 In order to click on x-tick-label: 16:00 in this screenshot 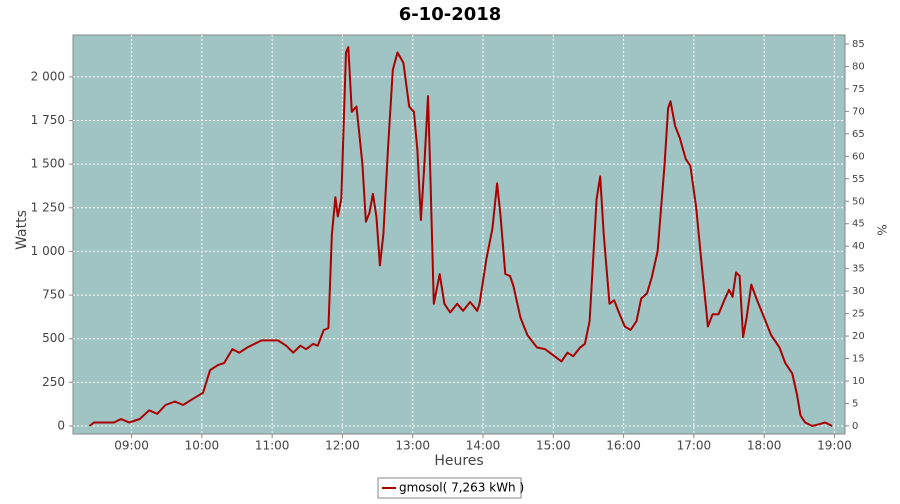, I will do `click(623, 446)`.